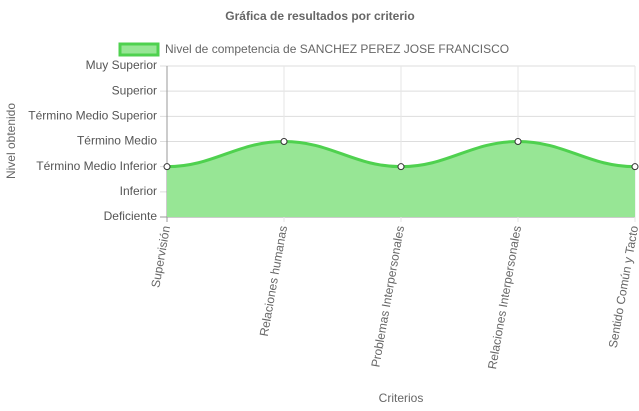 The height and width of the screenshot is (411, 639). I want to click on y-axis-title: Nivel obtenido, so click(11, 141).